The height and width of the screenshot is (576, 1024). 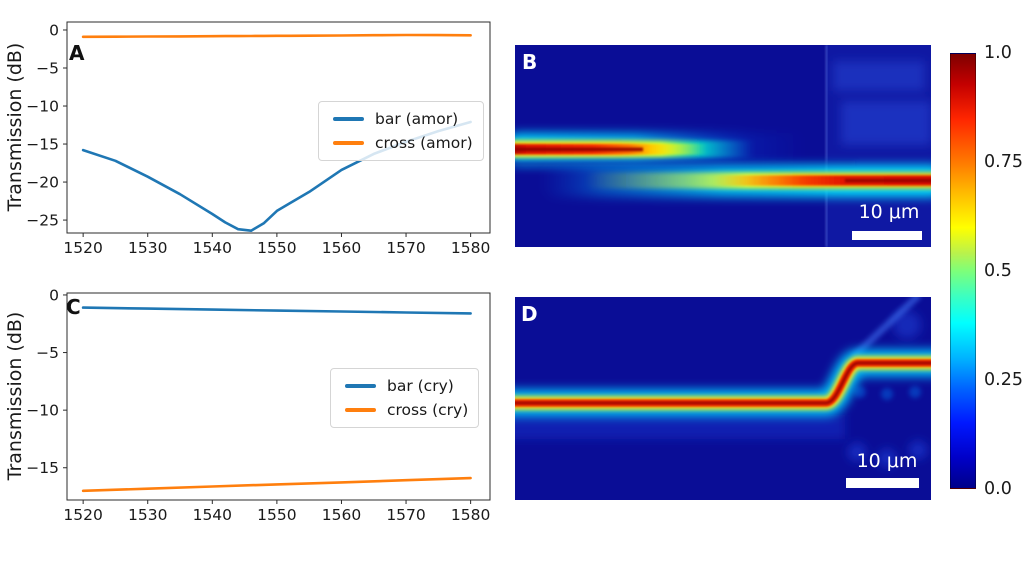 I want to click on panel-c-ylabel: Transmission (dB), so click(x=15, y=396).